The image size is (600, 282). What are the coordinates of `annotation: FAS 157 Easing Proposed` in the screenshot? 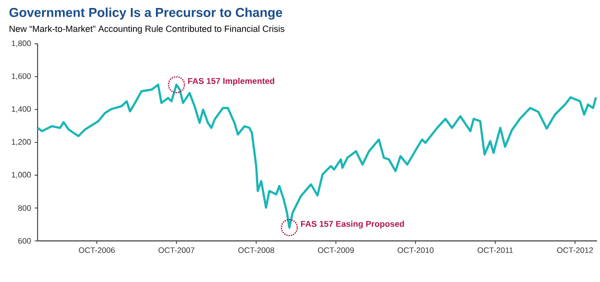 It's located at (352, 224).